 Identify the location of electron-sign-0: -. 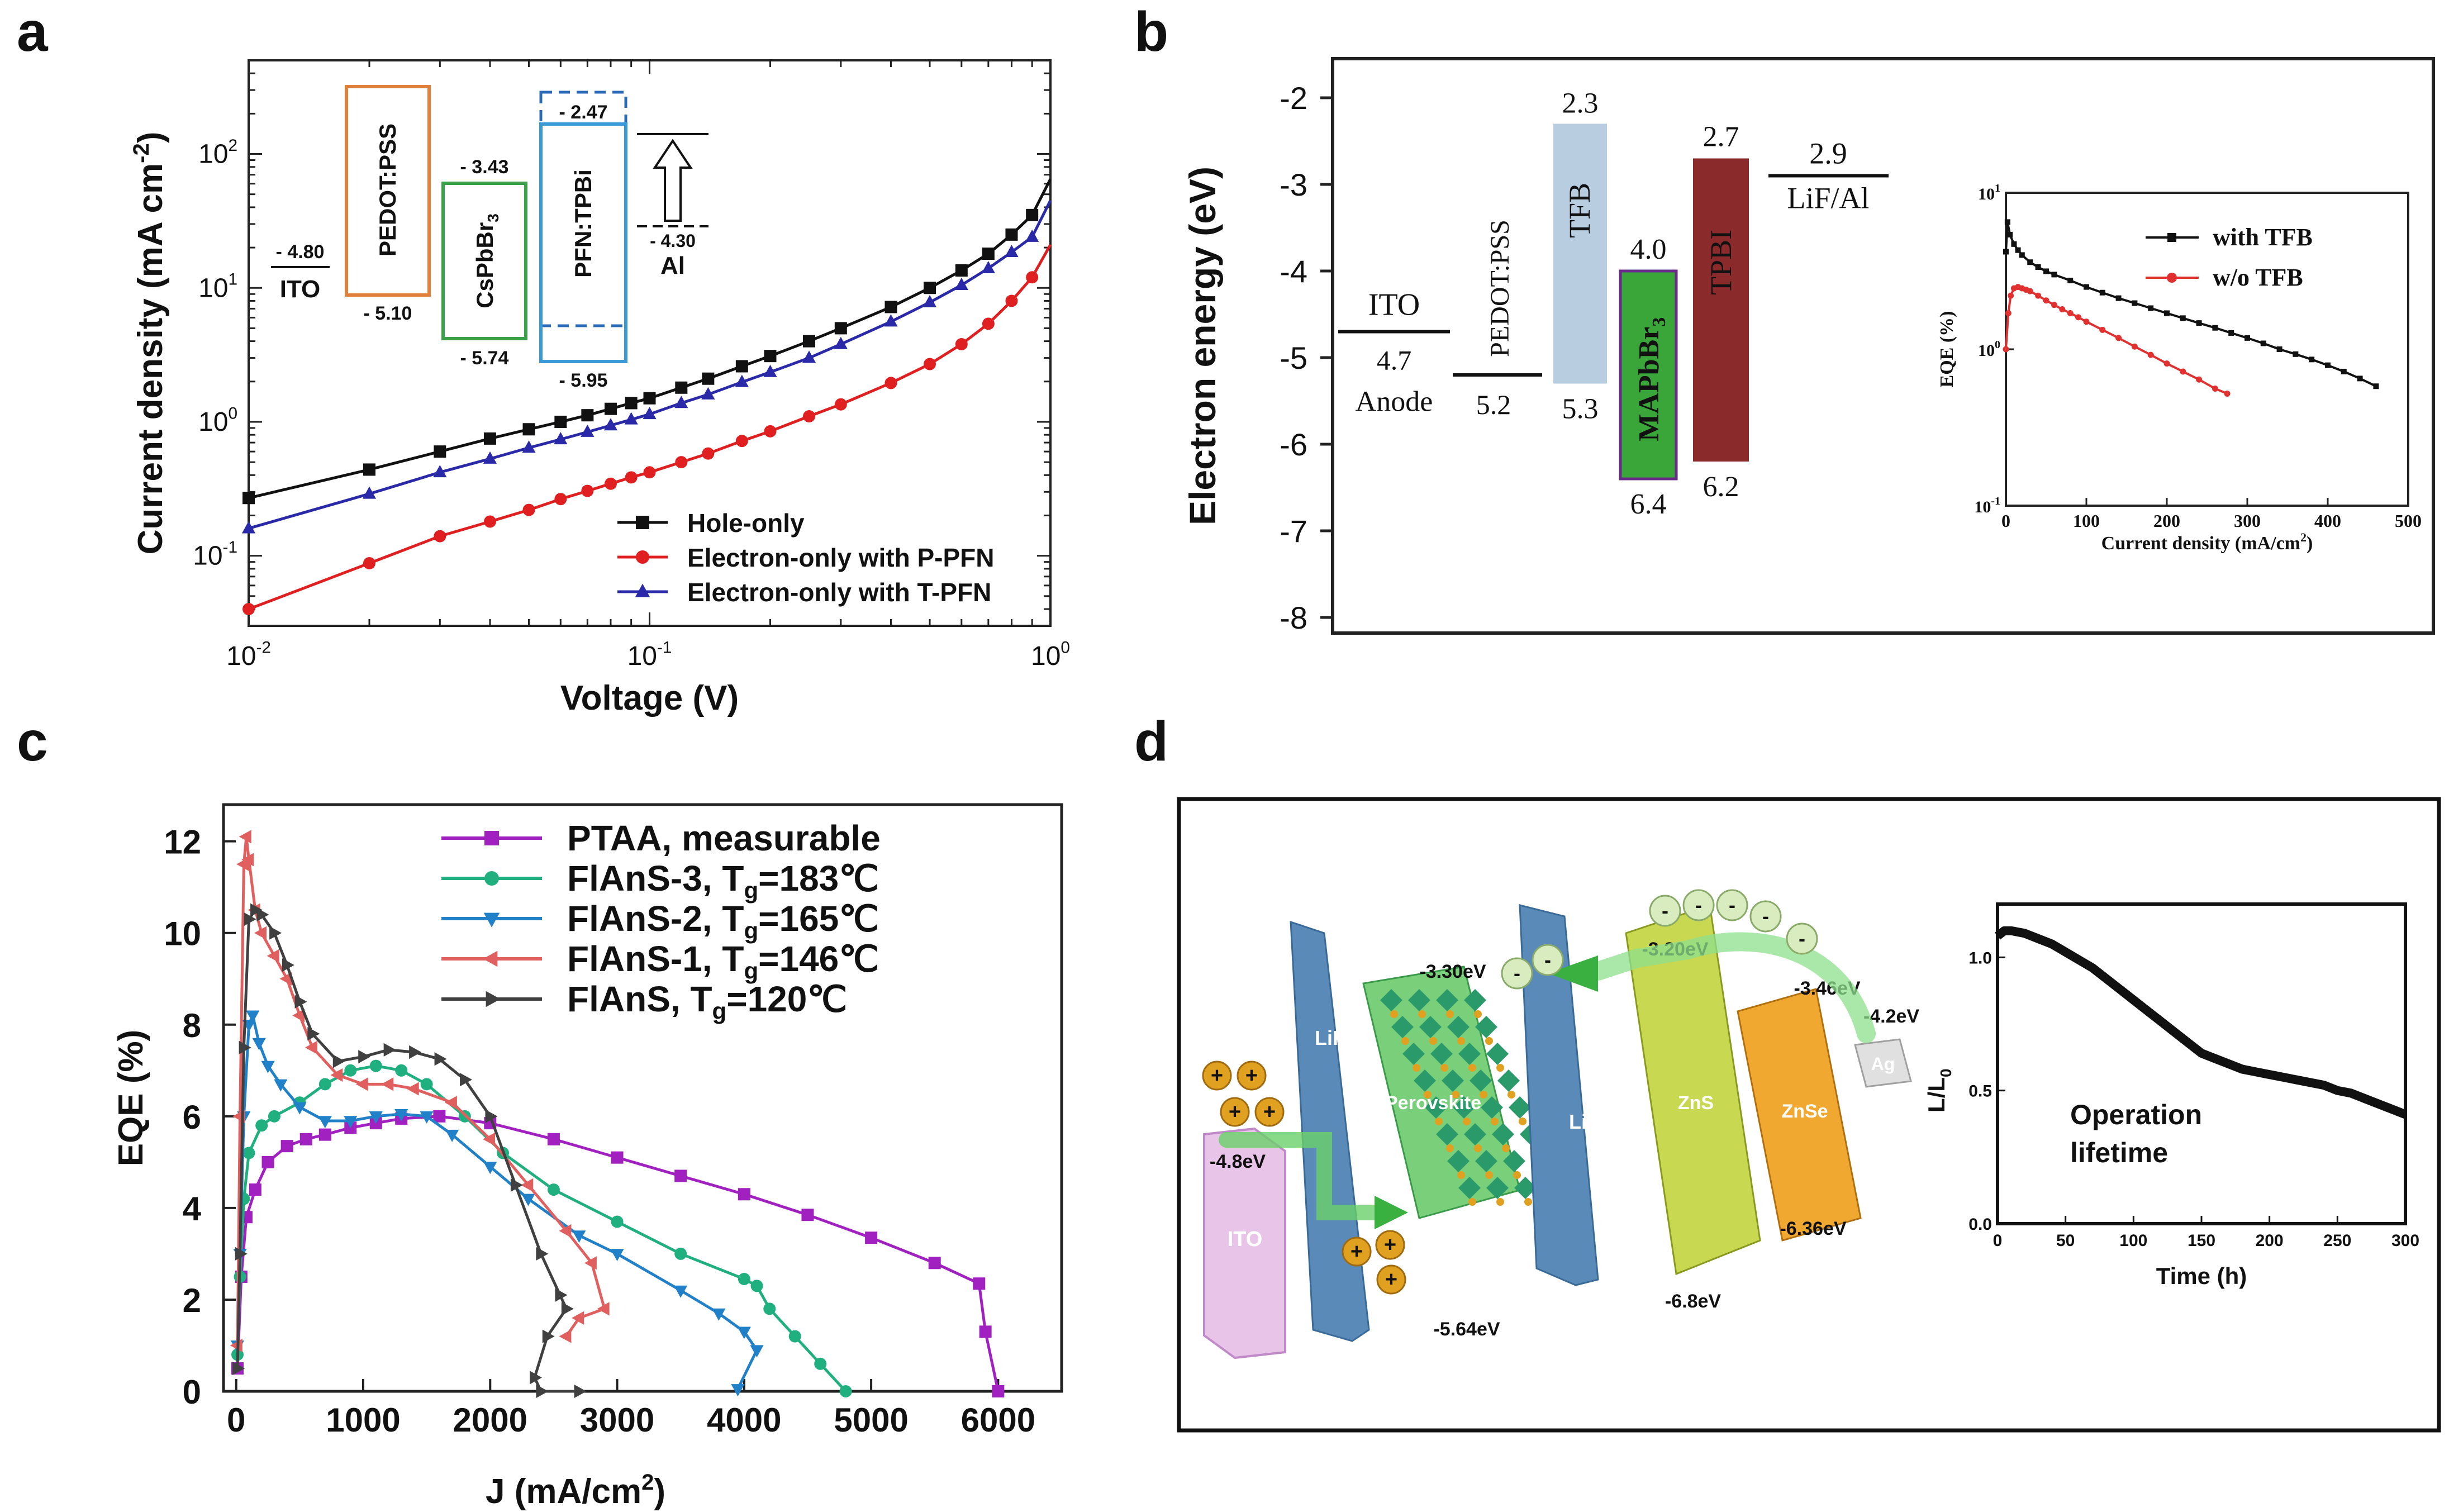
(1517, 973).